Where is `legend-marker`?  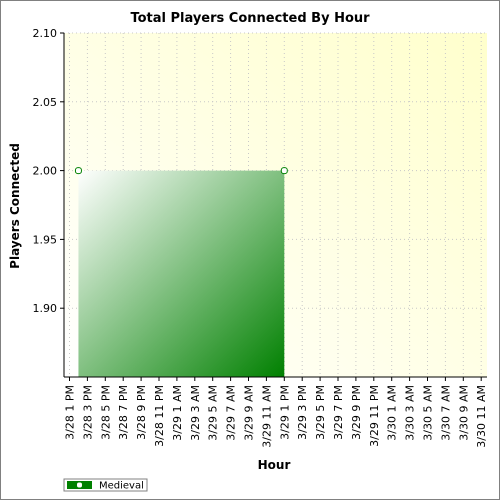
legend-marker is located at coordinates (79, 485).